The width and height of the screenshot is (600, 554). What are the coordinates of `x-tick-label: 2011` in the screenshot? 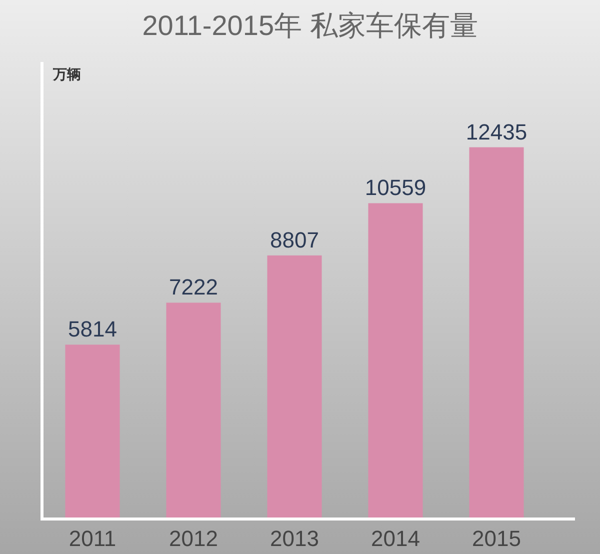 It's located at (92, 538).